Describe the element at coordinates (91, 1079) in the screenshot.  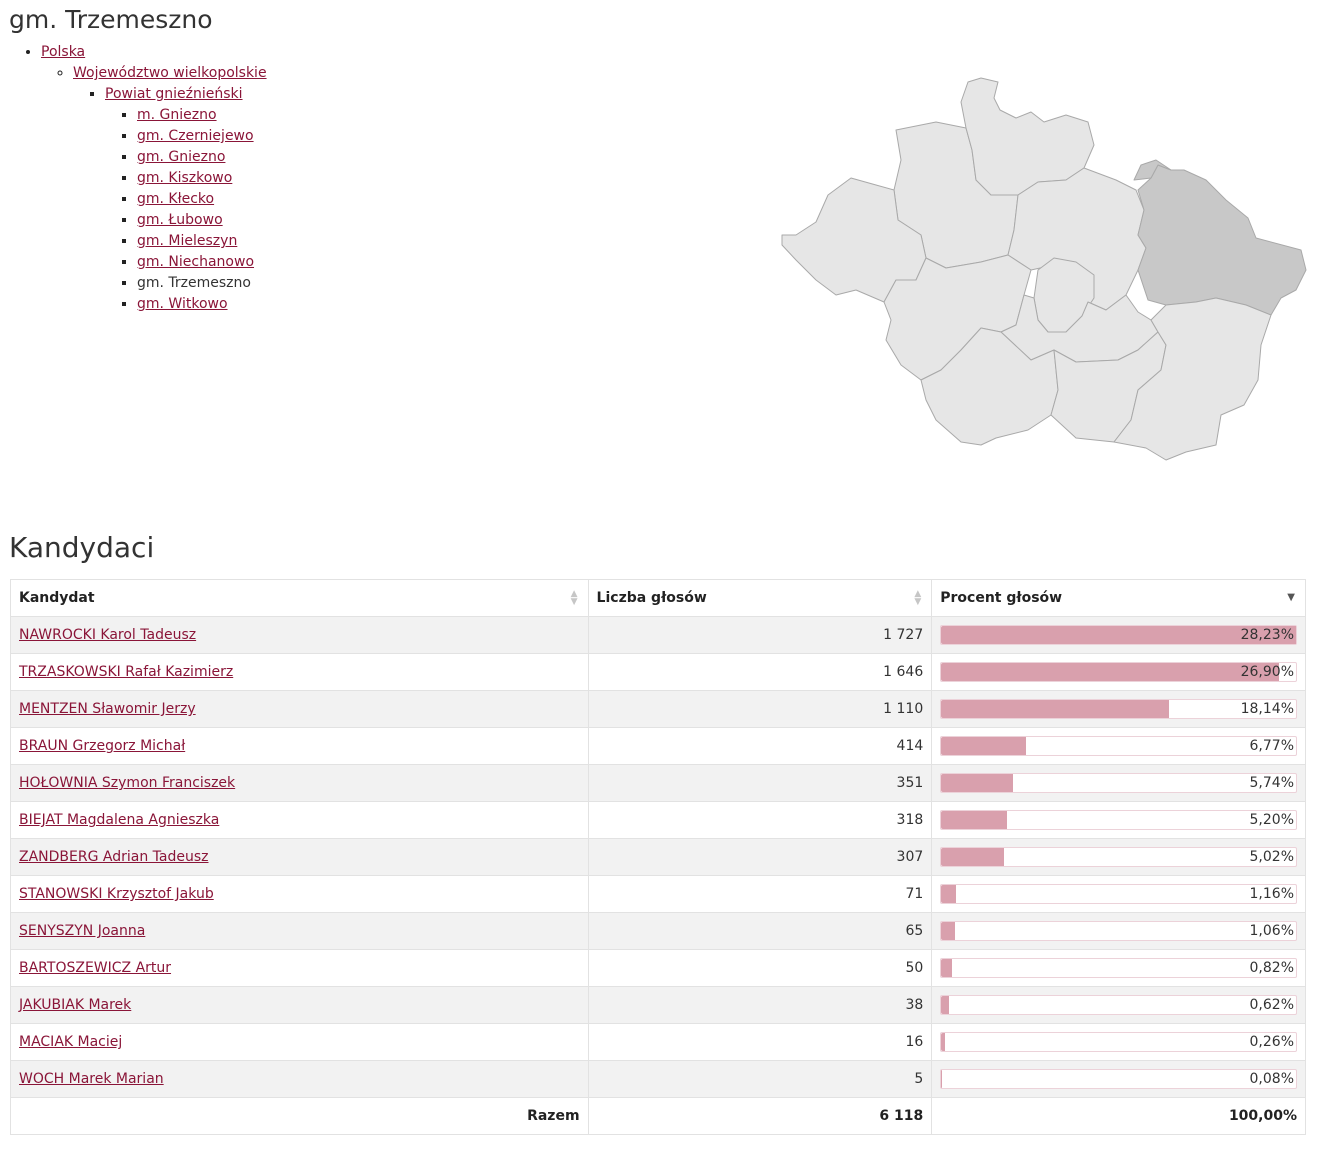
I see `candidate-link: WOCH Marek Marian` at that location.